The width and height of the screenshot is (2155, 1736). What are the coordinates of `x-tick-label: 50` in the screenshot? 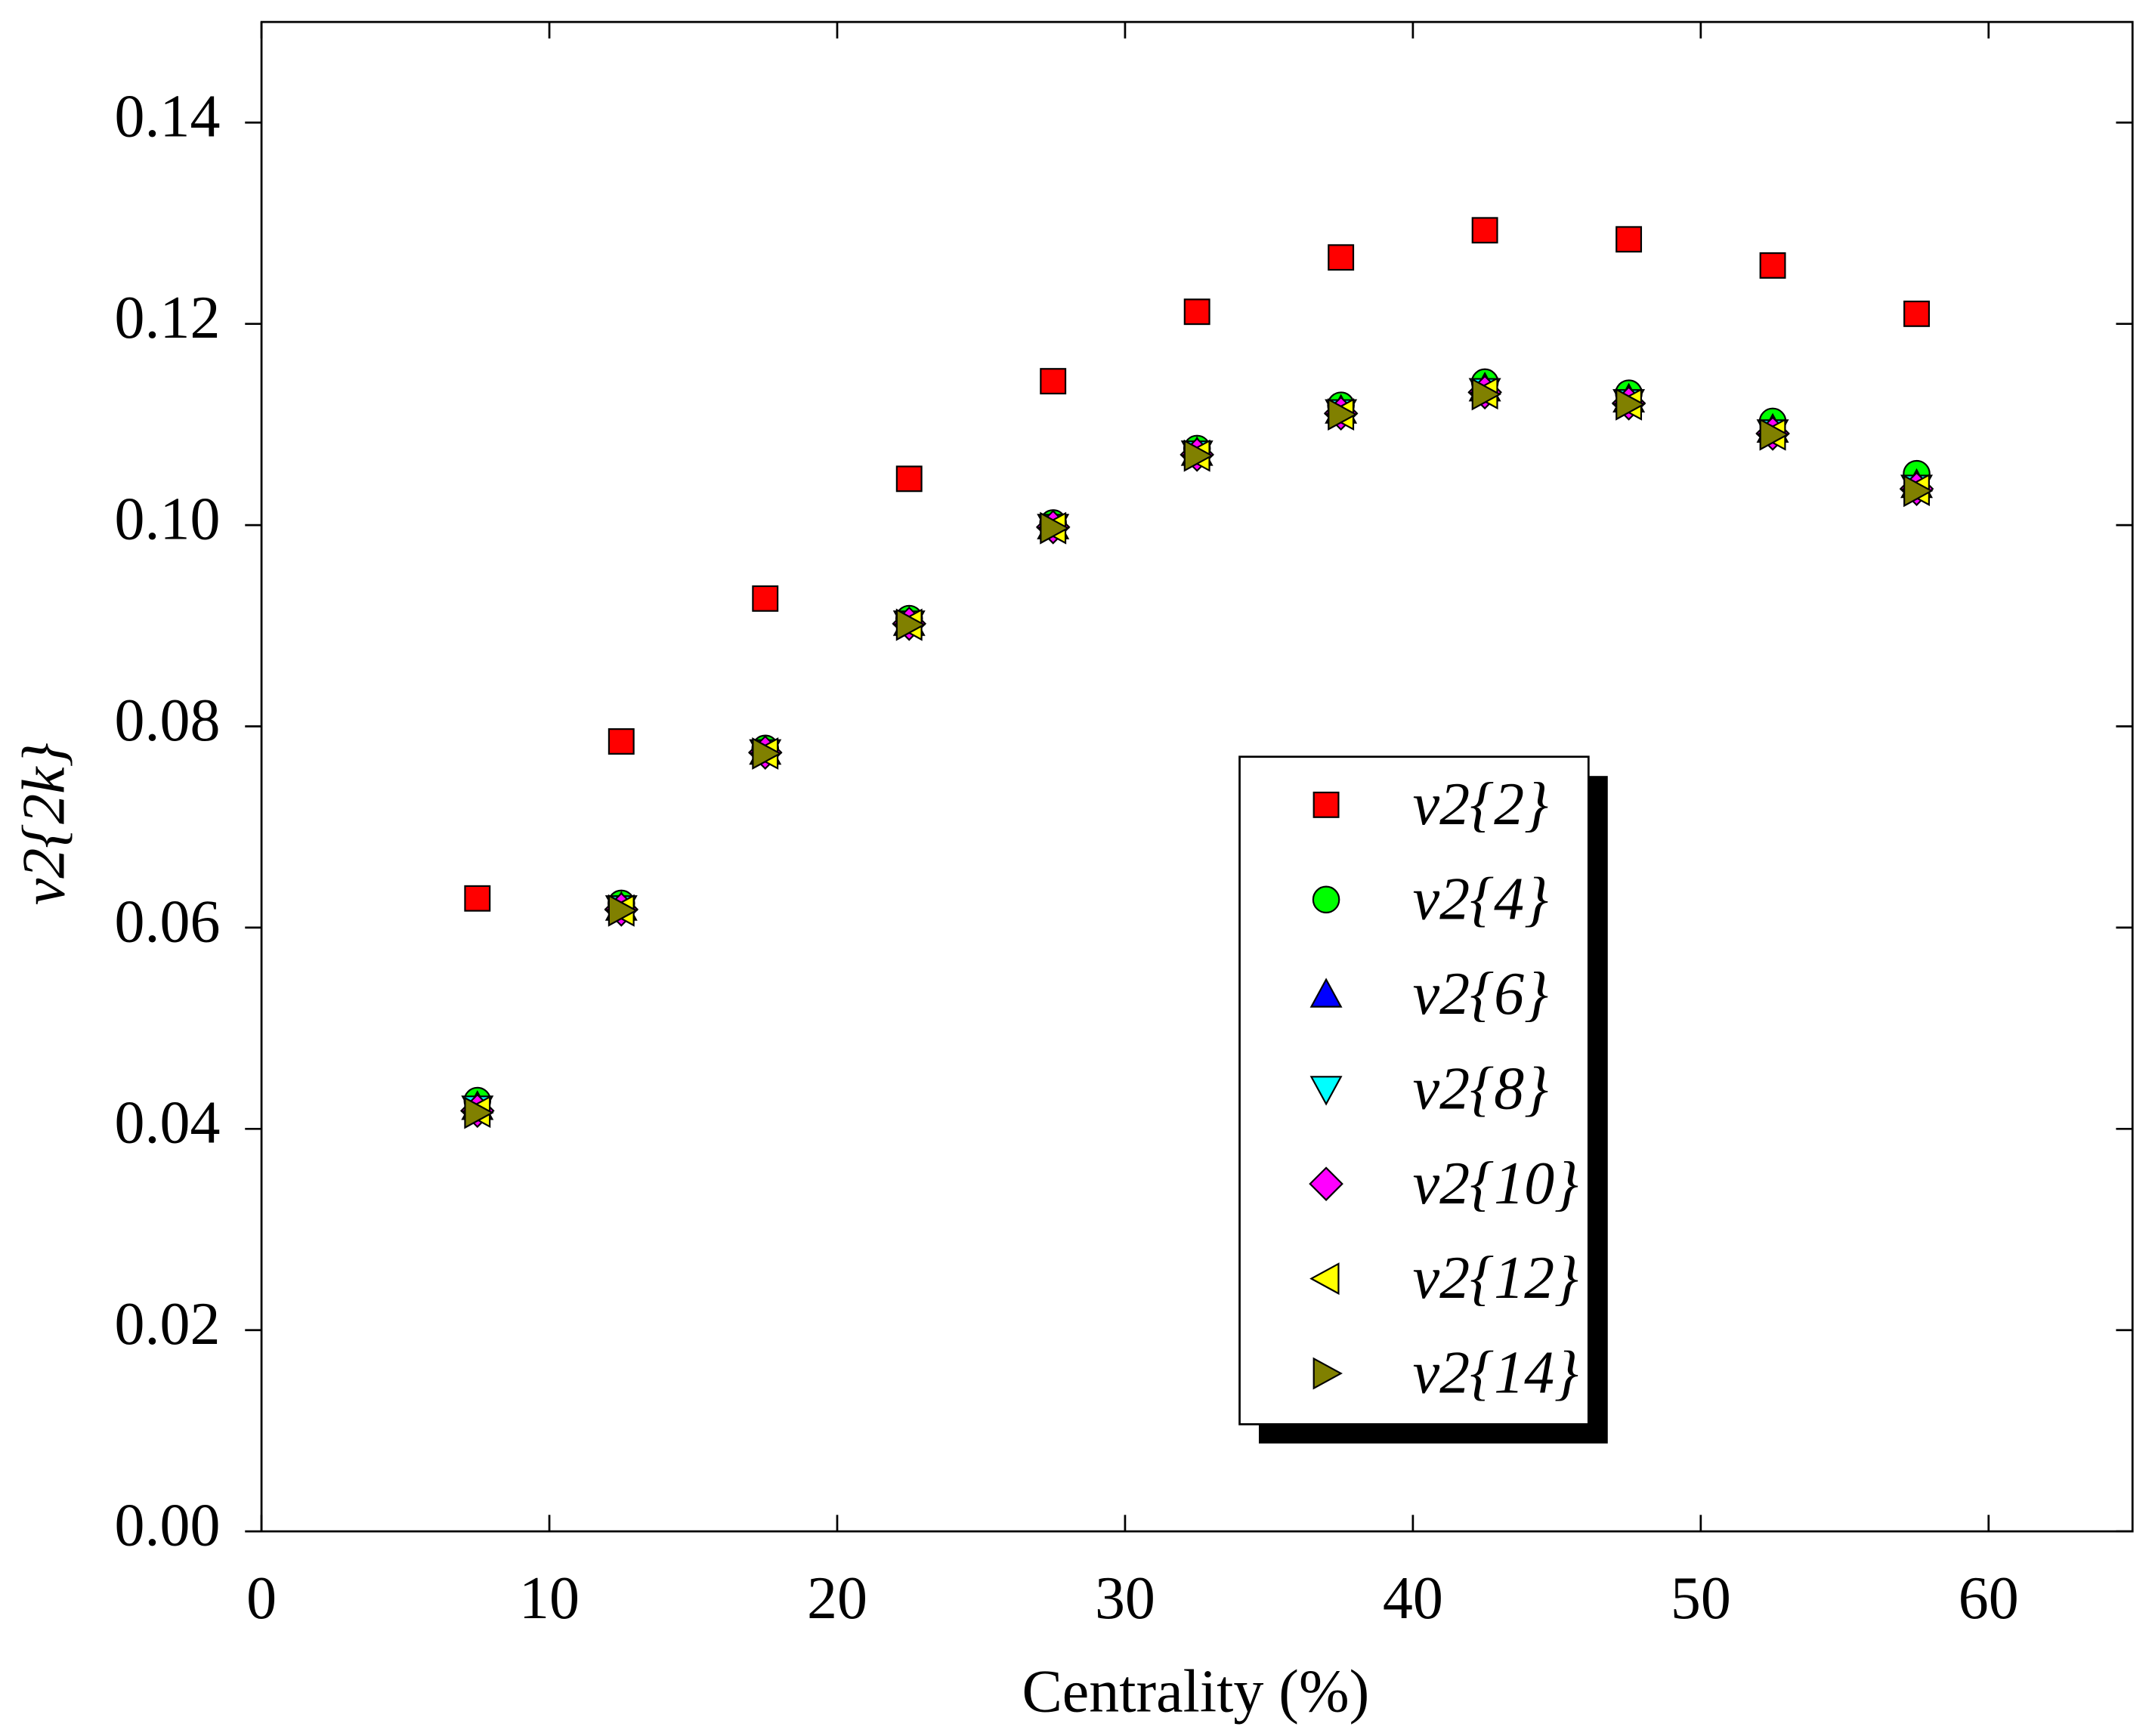 It's located at (1701, 1598).